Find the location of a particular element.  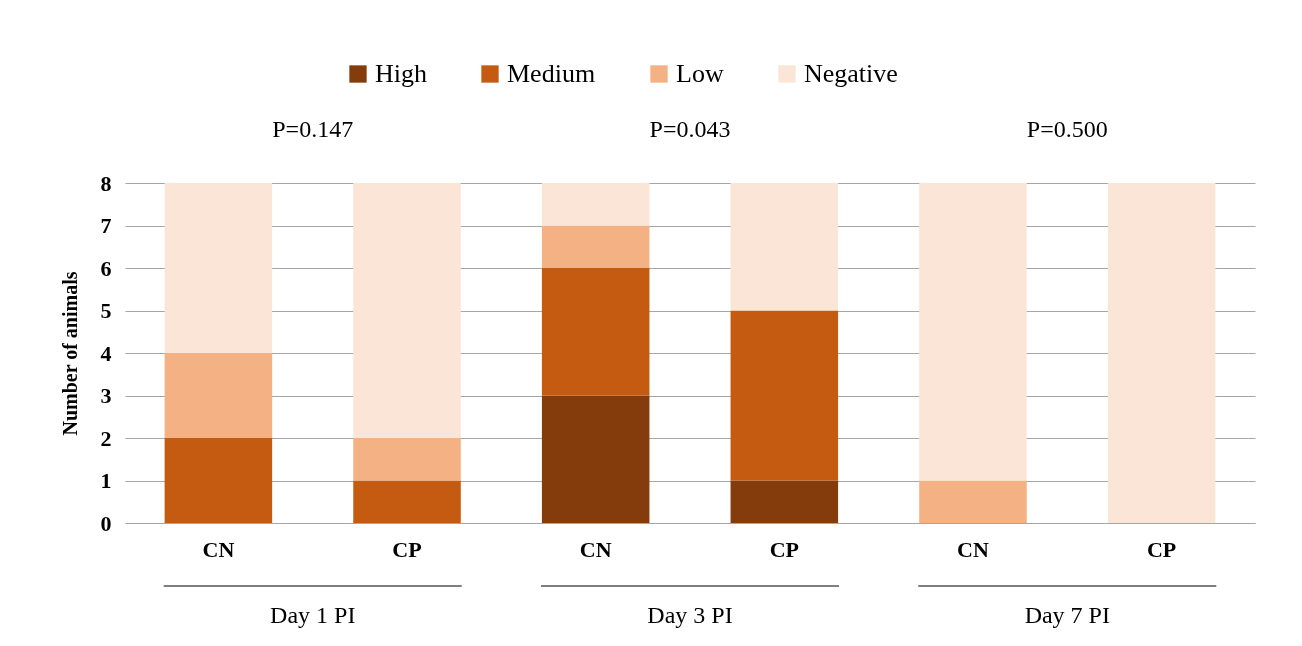

y-tick-label: 7 is located at coordinates (106, 225).